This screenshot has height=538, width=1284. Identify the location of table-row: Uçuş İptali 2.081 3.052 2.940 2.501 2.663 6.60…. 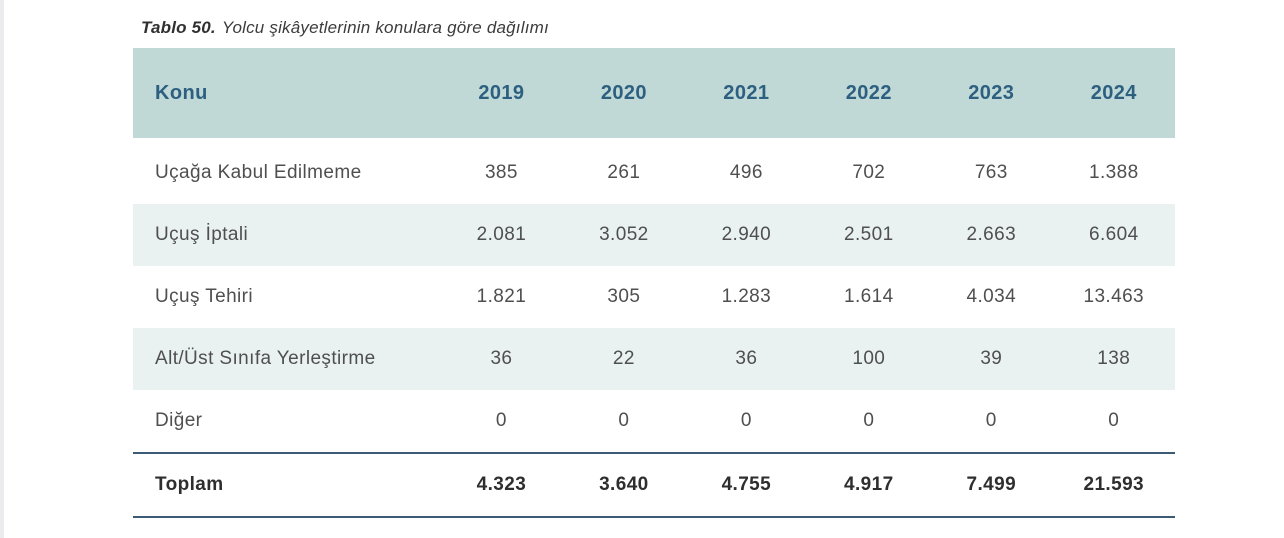
(654, 235).